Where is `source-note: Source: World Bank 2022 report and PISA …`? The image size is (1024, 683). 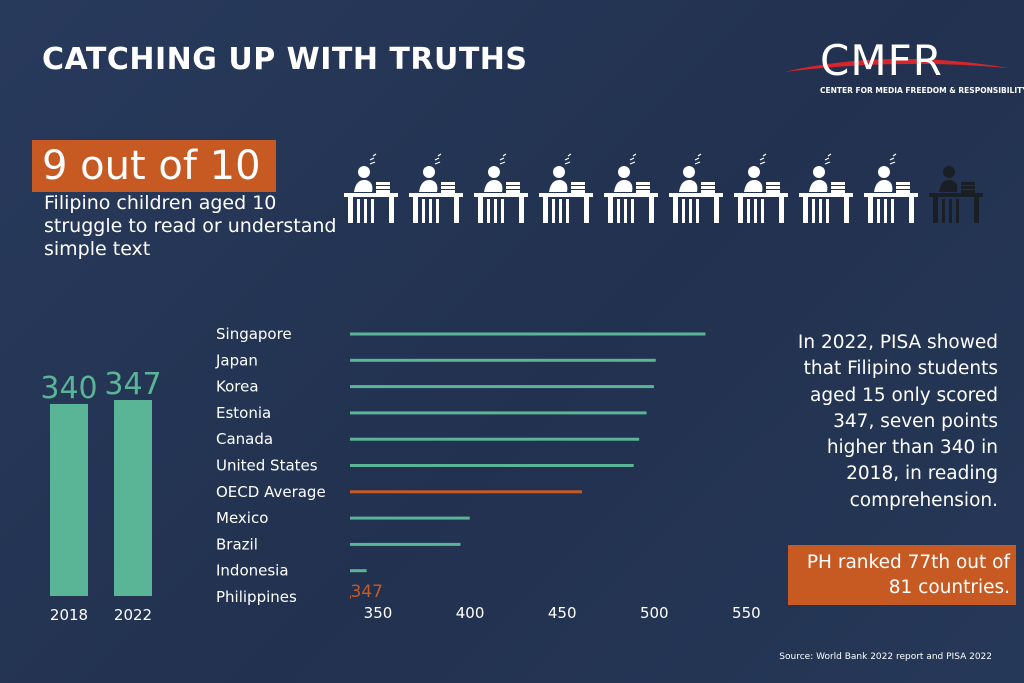 source-note: Source: World Bank 2022 report and PISA … is located at coordinates (885, 657).